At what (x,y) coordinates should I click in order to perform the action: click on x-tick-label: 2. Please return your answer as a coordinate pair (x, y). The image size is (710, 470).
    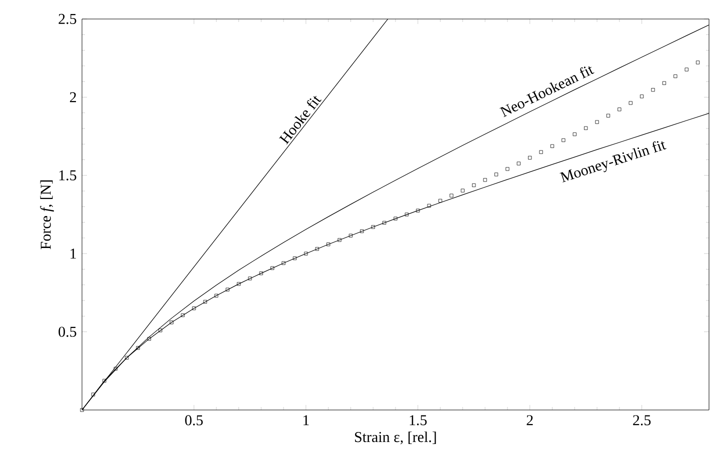
    Looking at the image, I should click on (529, 420).